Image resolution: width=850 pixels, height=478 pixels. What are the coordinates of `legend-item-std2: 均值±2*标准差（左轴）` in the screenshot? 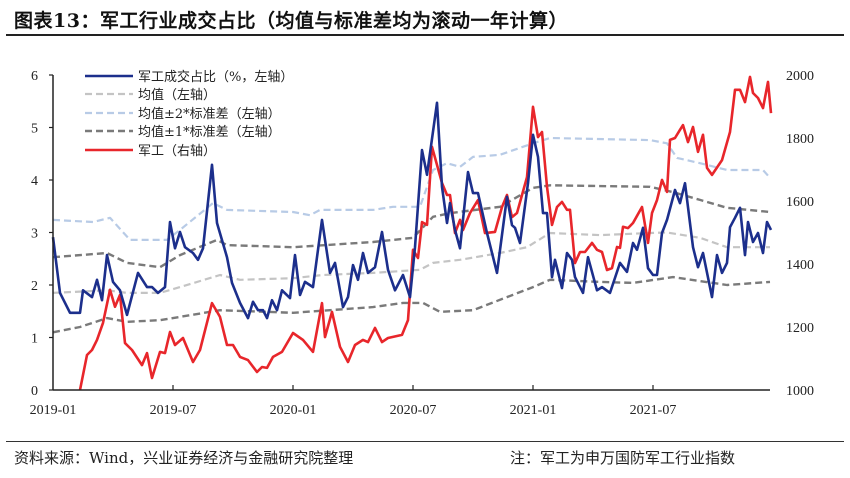 It's located at (183, 114).